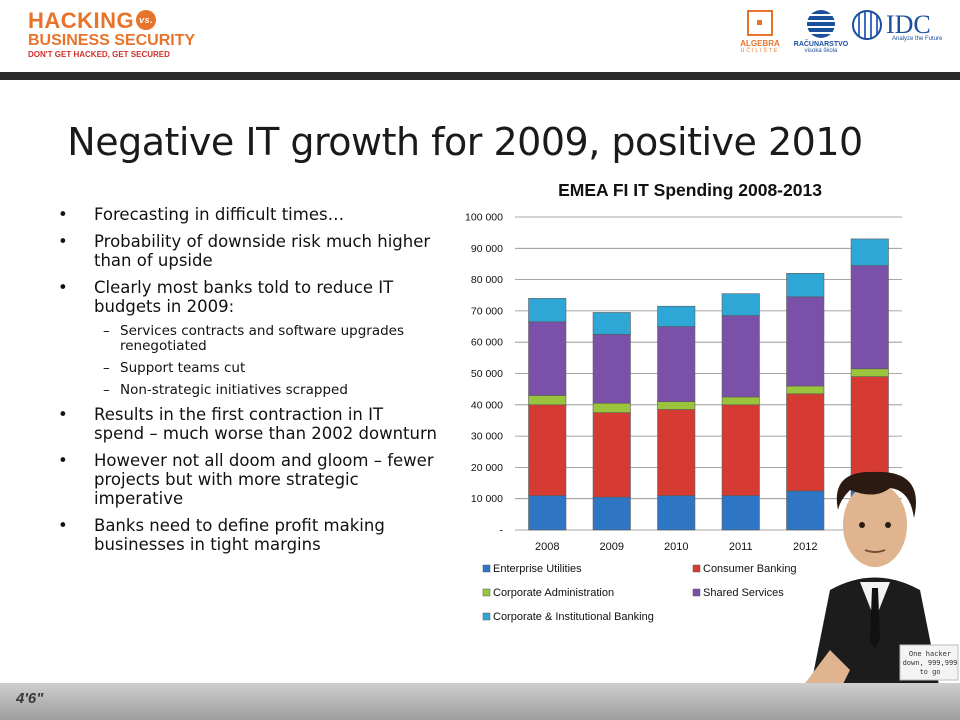 The height and width of the screenshot is (720, 960). Describe the element at coordinates (573, 617) in the screenshot. I see `legend-label: Corporate & Institutional Banking` at that location.